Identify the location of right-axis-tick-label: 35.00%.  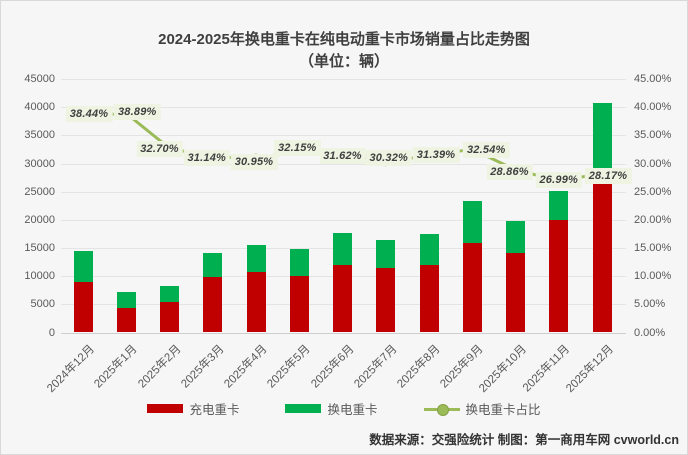
(653, 135).